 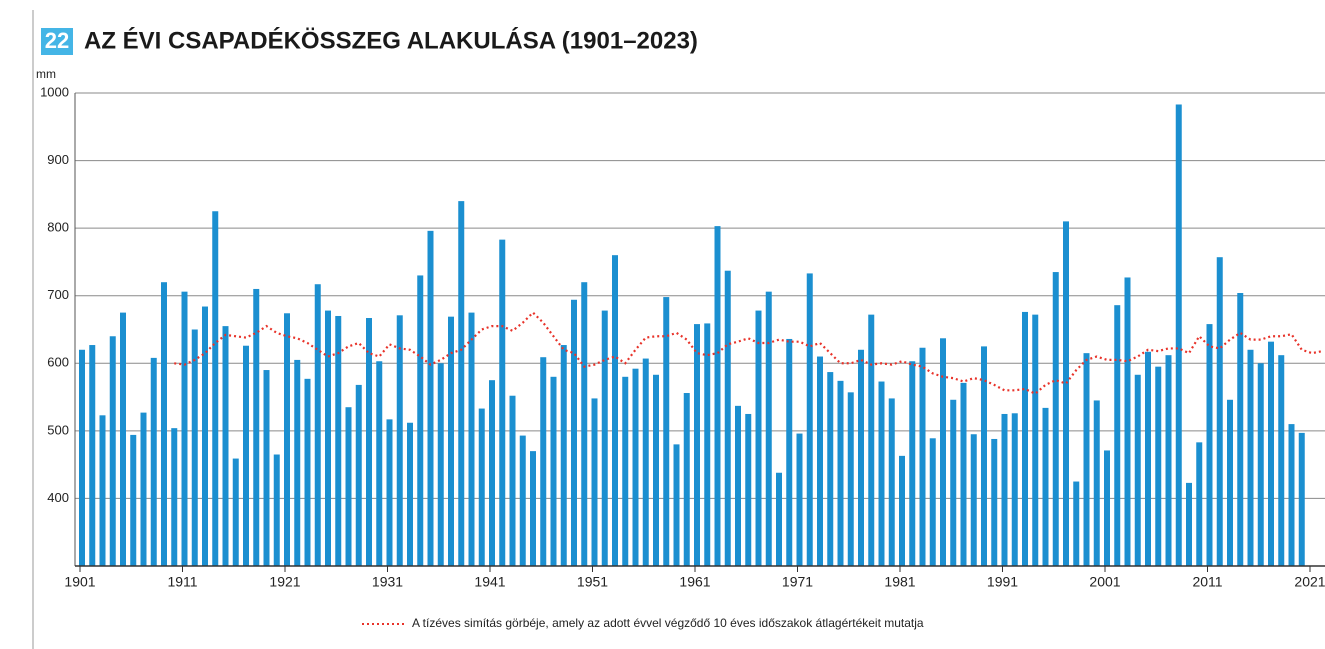 I want to click on x-tick-label: 1921, so click(x=284, y=582).